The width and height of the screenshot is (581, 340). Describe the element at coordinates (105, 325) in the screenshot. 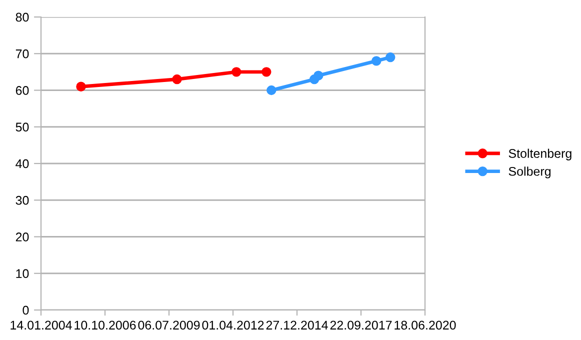

I see `x-tick-label: 10.10.2006` at that location.